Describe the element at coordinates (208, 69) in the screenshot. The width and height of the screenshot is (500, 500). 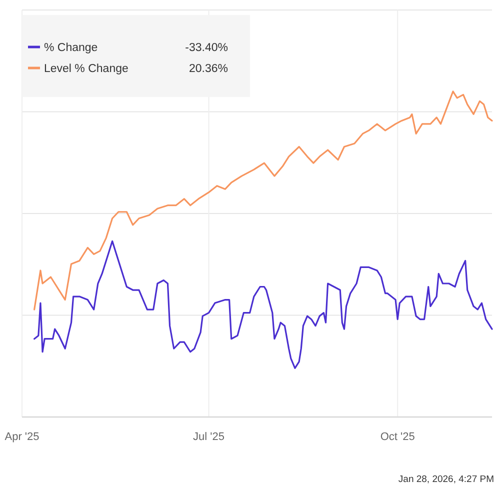
I see `text: 20.36%` at that location.